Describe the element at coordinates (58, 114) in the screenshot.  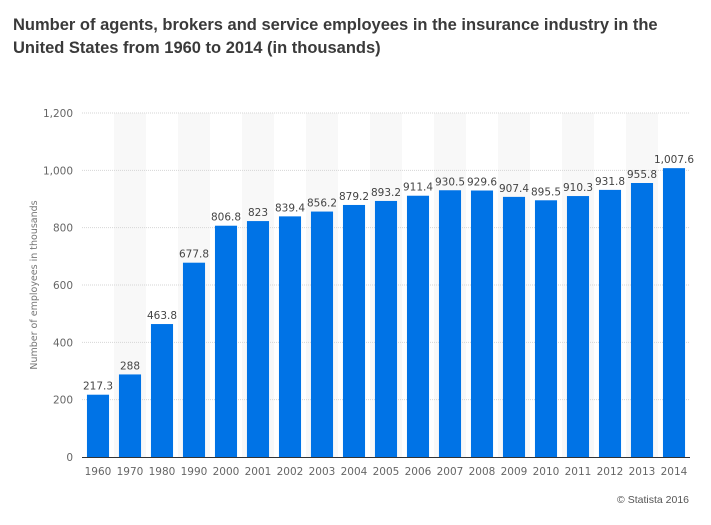
I see `y-tick-label: 1,200` at that location.